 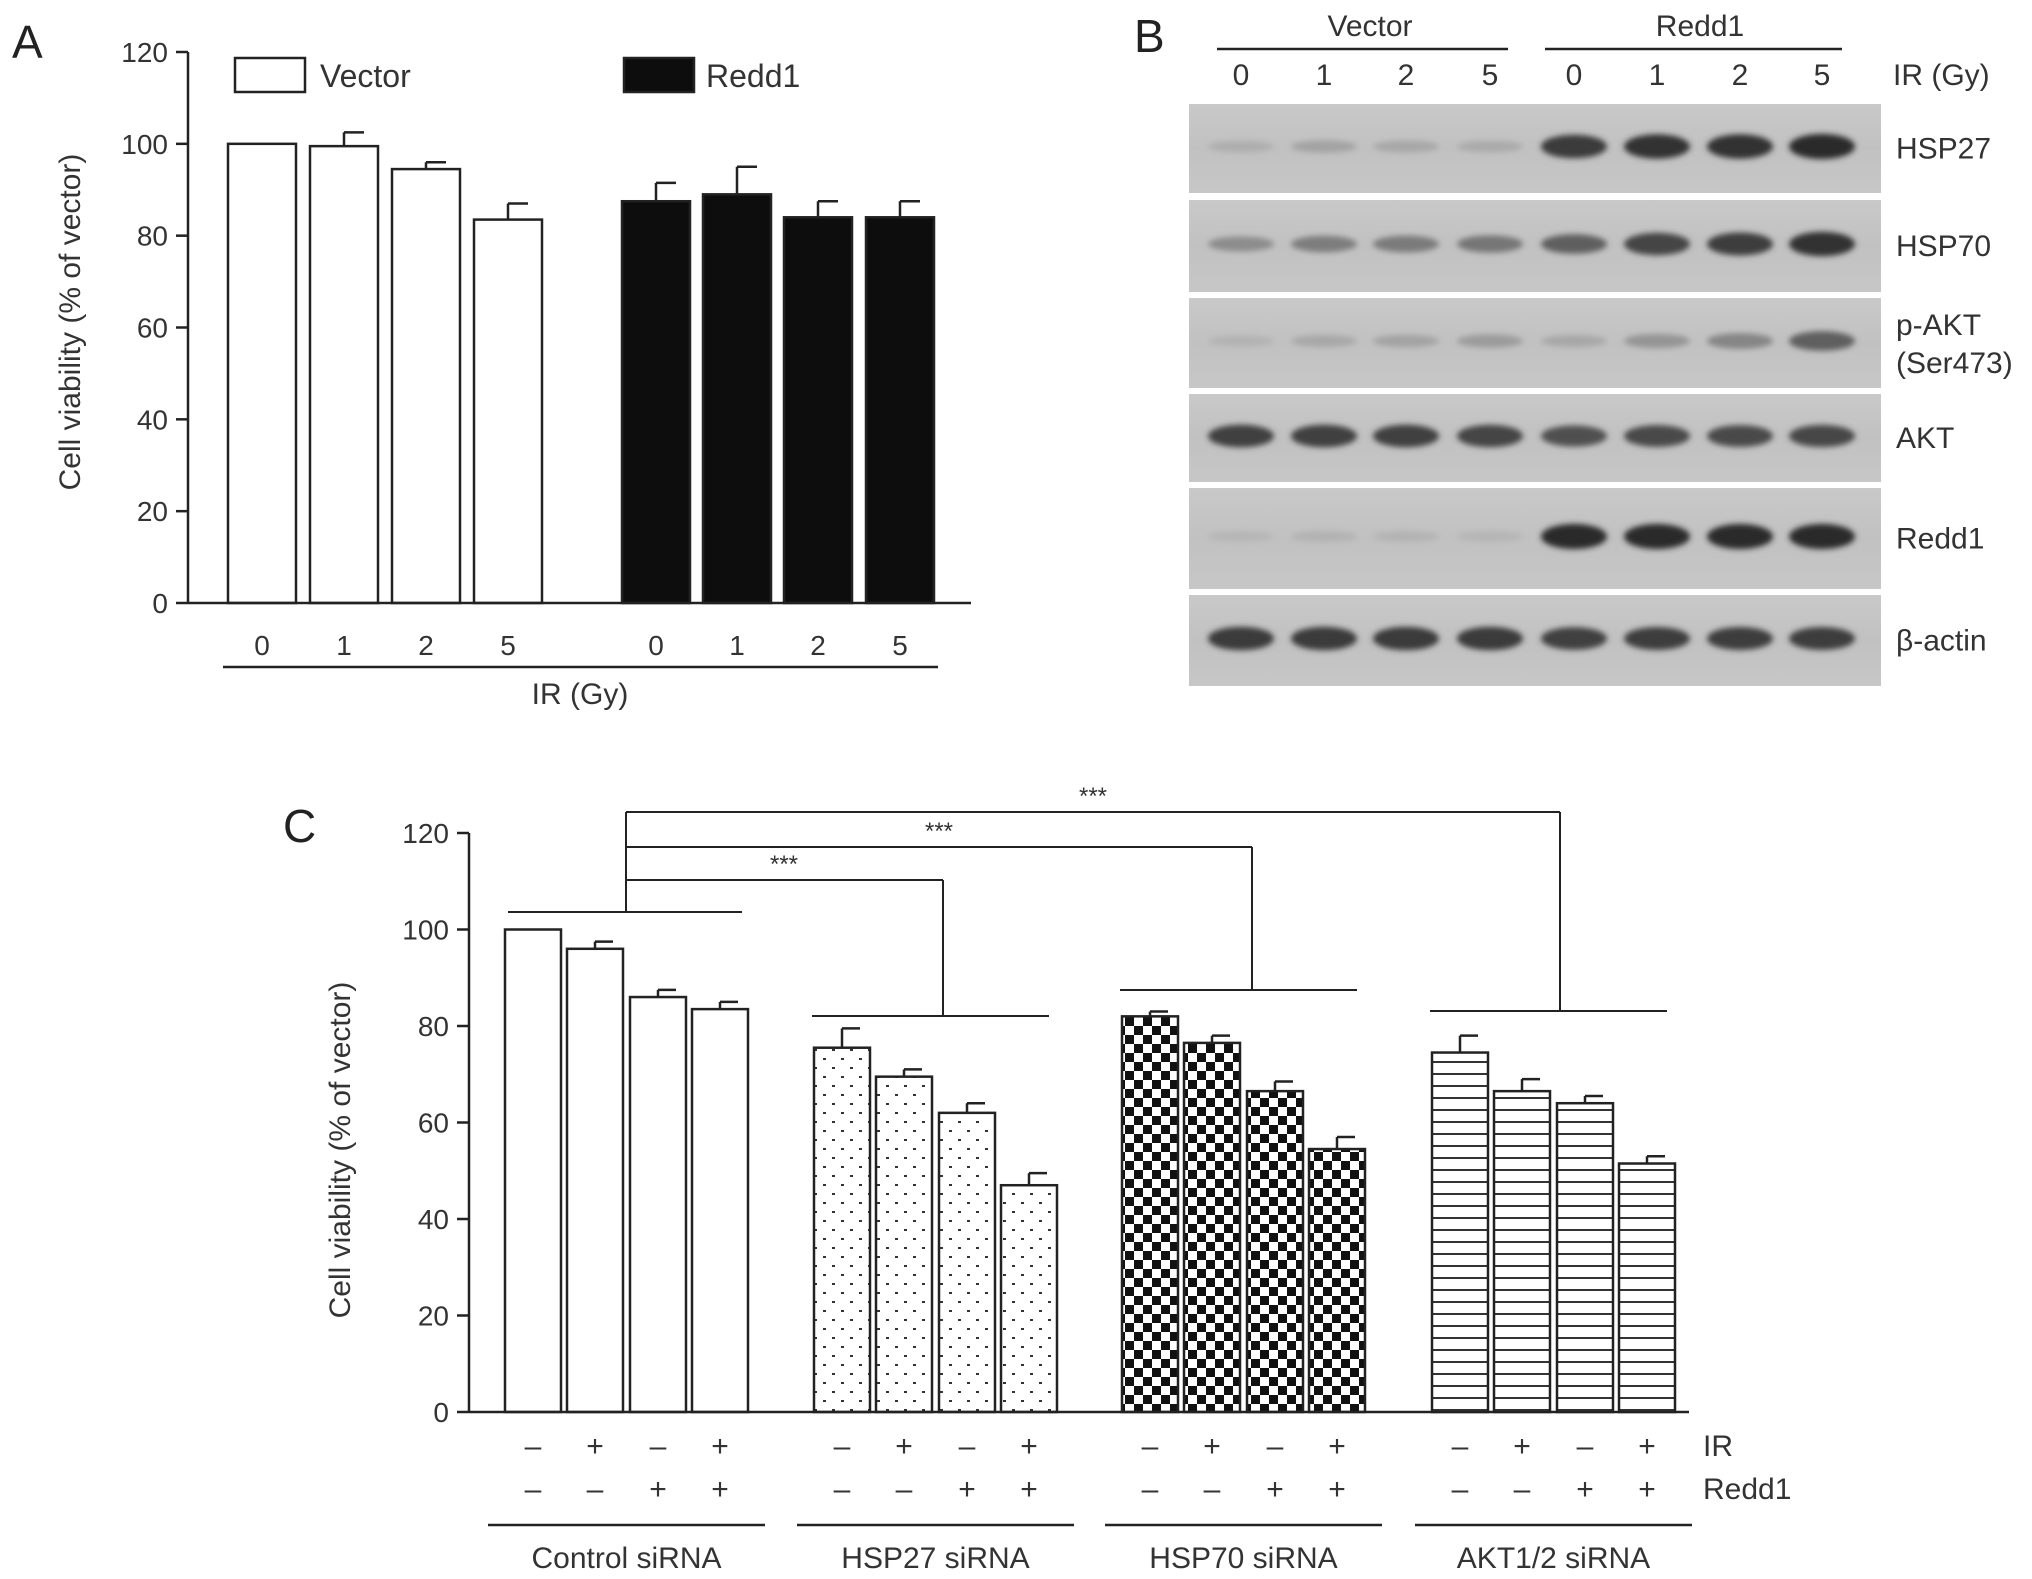 What do you see at coordinates (1740, 75) in the screenshot?
I see `blot-lane-label: 2` at bounding box center [1740, 75].